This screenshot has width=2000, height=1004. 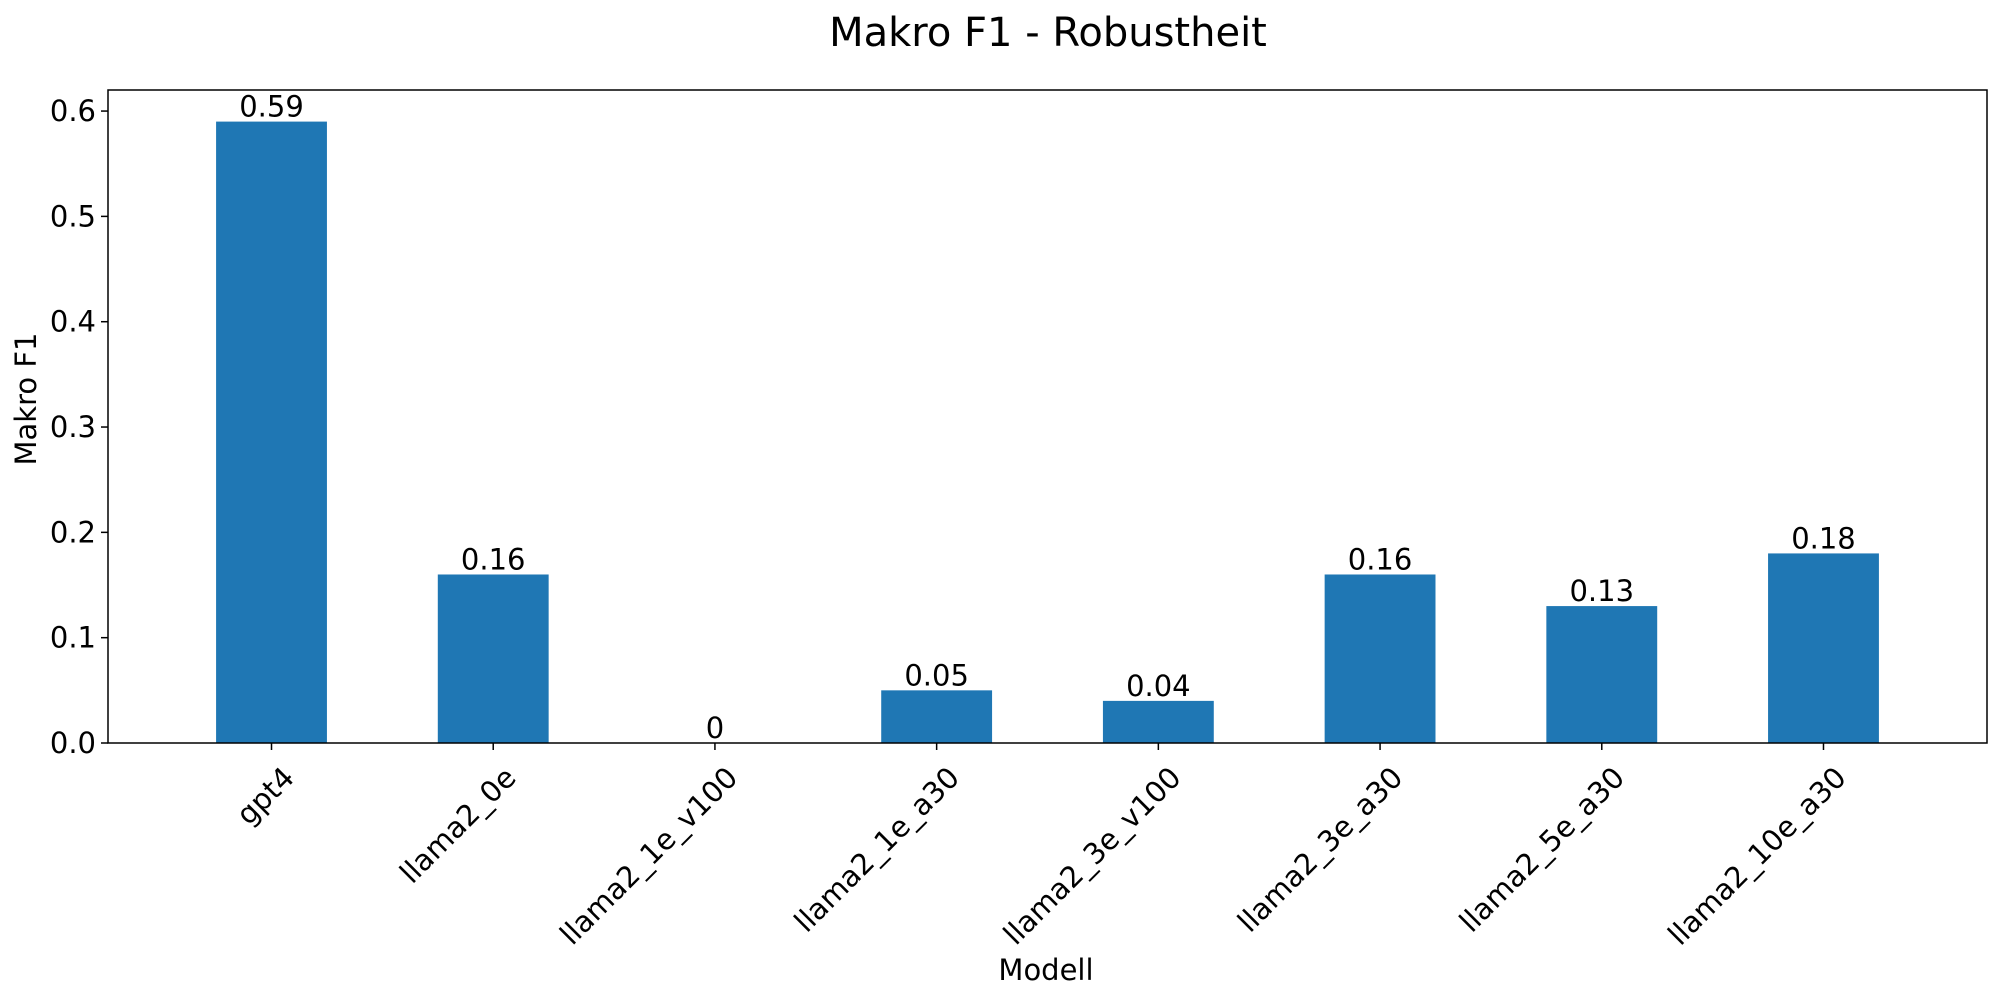 What do you see at coordinates (265, 795) in the screenshot?
I see `x-tick-label: gpt4` at bounding box center [265, 795].